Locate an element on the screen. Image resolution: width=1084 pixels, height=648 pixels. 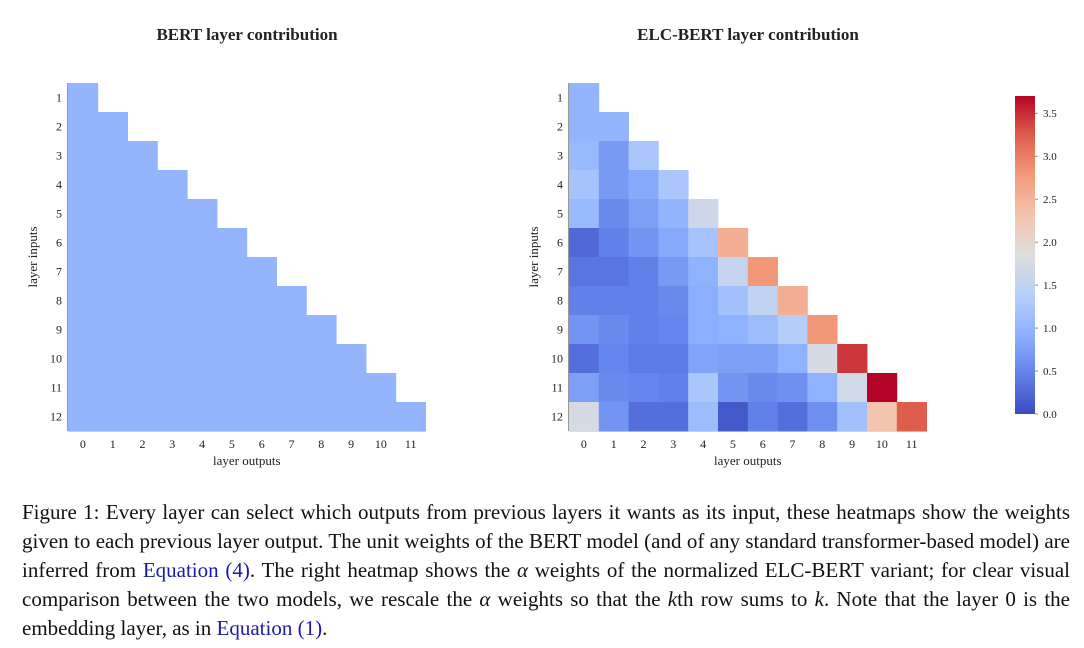
colorbar-tick-label: 1.0 is located at coordinates (1050, 329).